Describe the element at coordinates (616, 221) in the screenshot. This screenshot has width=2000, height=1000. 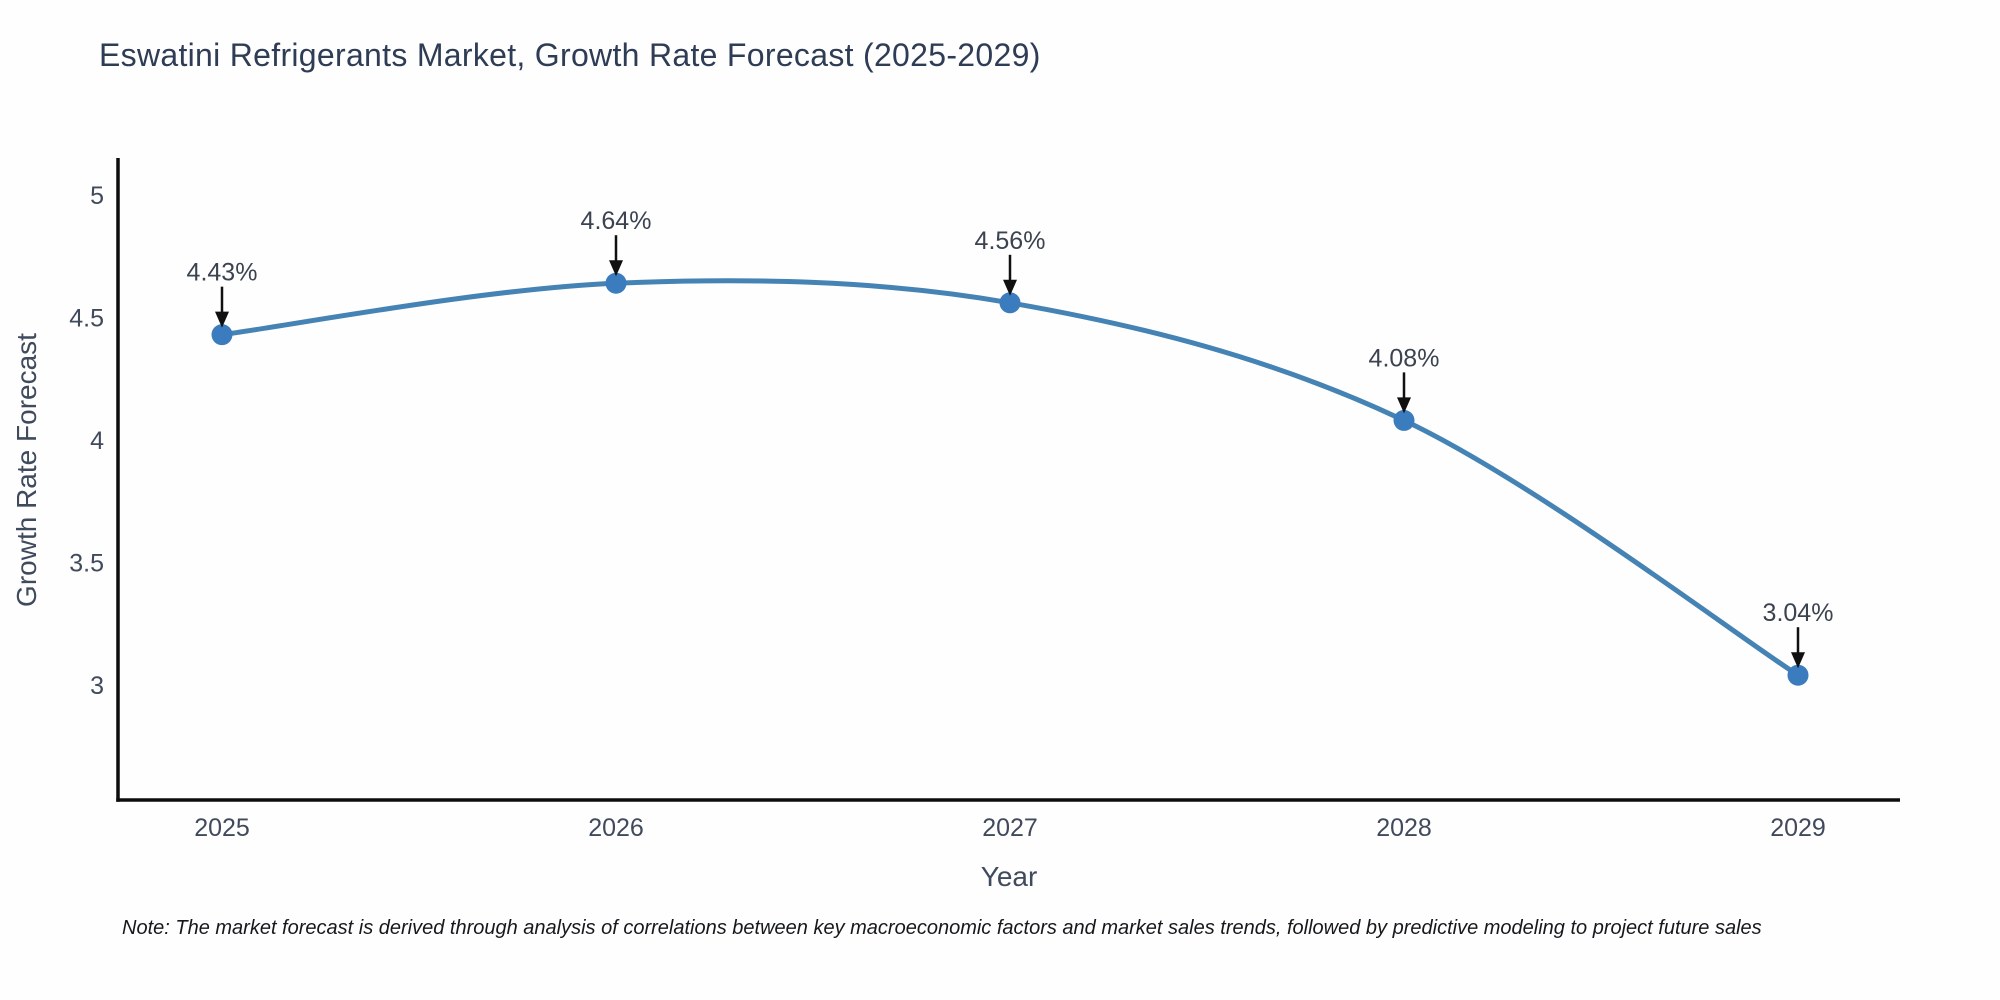
I see `data-point-label: 4.64%` at that location.